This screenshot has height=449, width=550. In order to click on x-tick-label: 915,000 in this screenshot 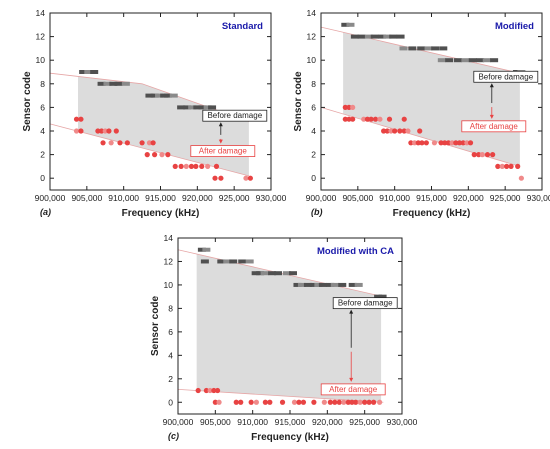, I will do `click(290, 422)`.